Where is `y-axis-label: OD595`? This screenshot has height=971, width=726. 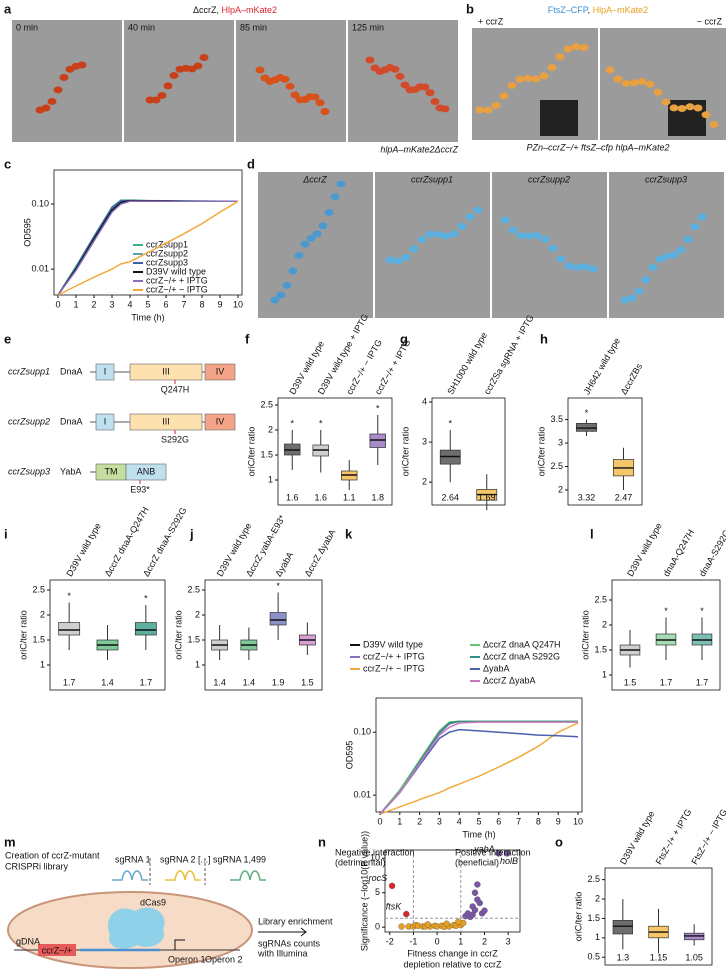 y-axis-label: OD595 is located at coordinates (349, 755).